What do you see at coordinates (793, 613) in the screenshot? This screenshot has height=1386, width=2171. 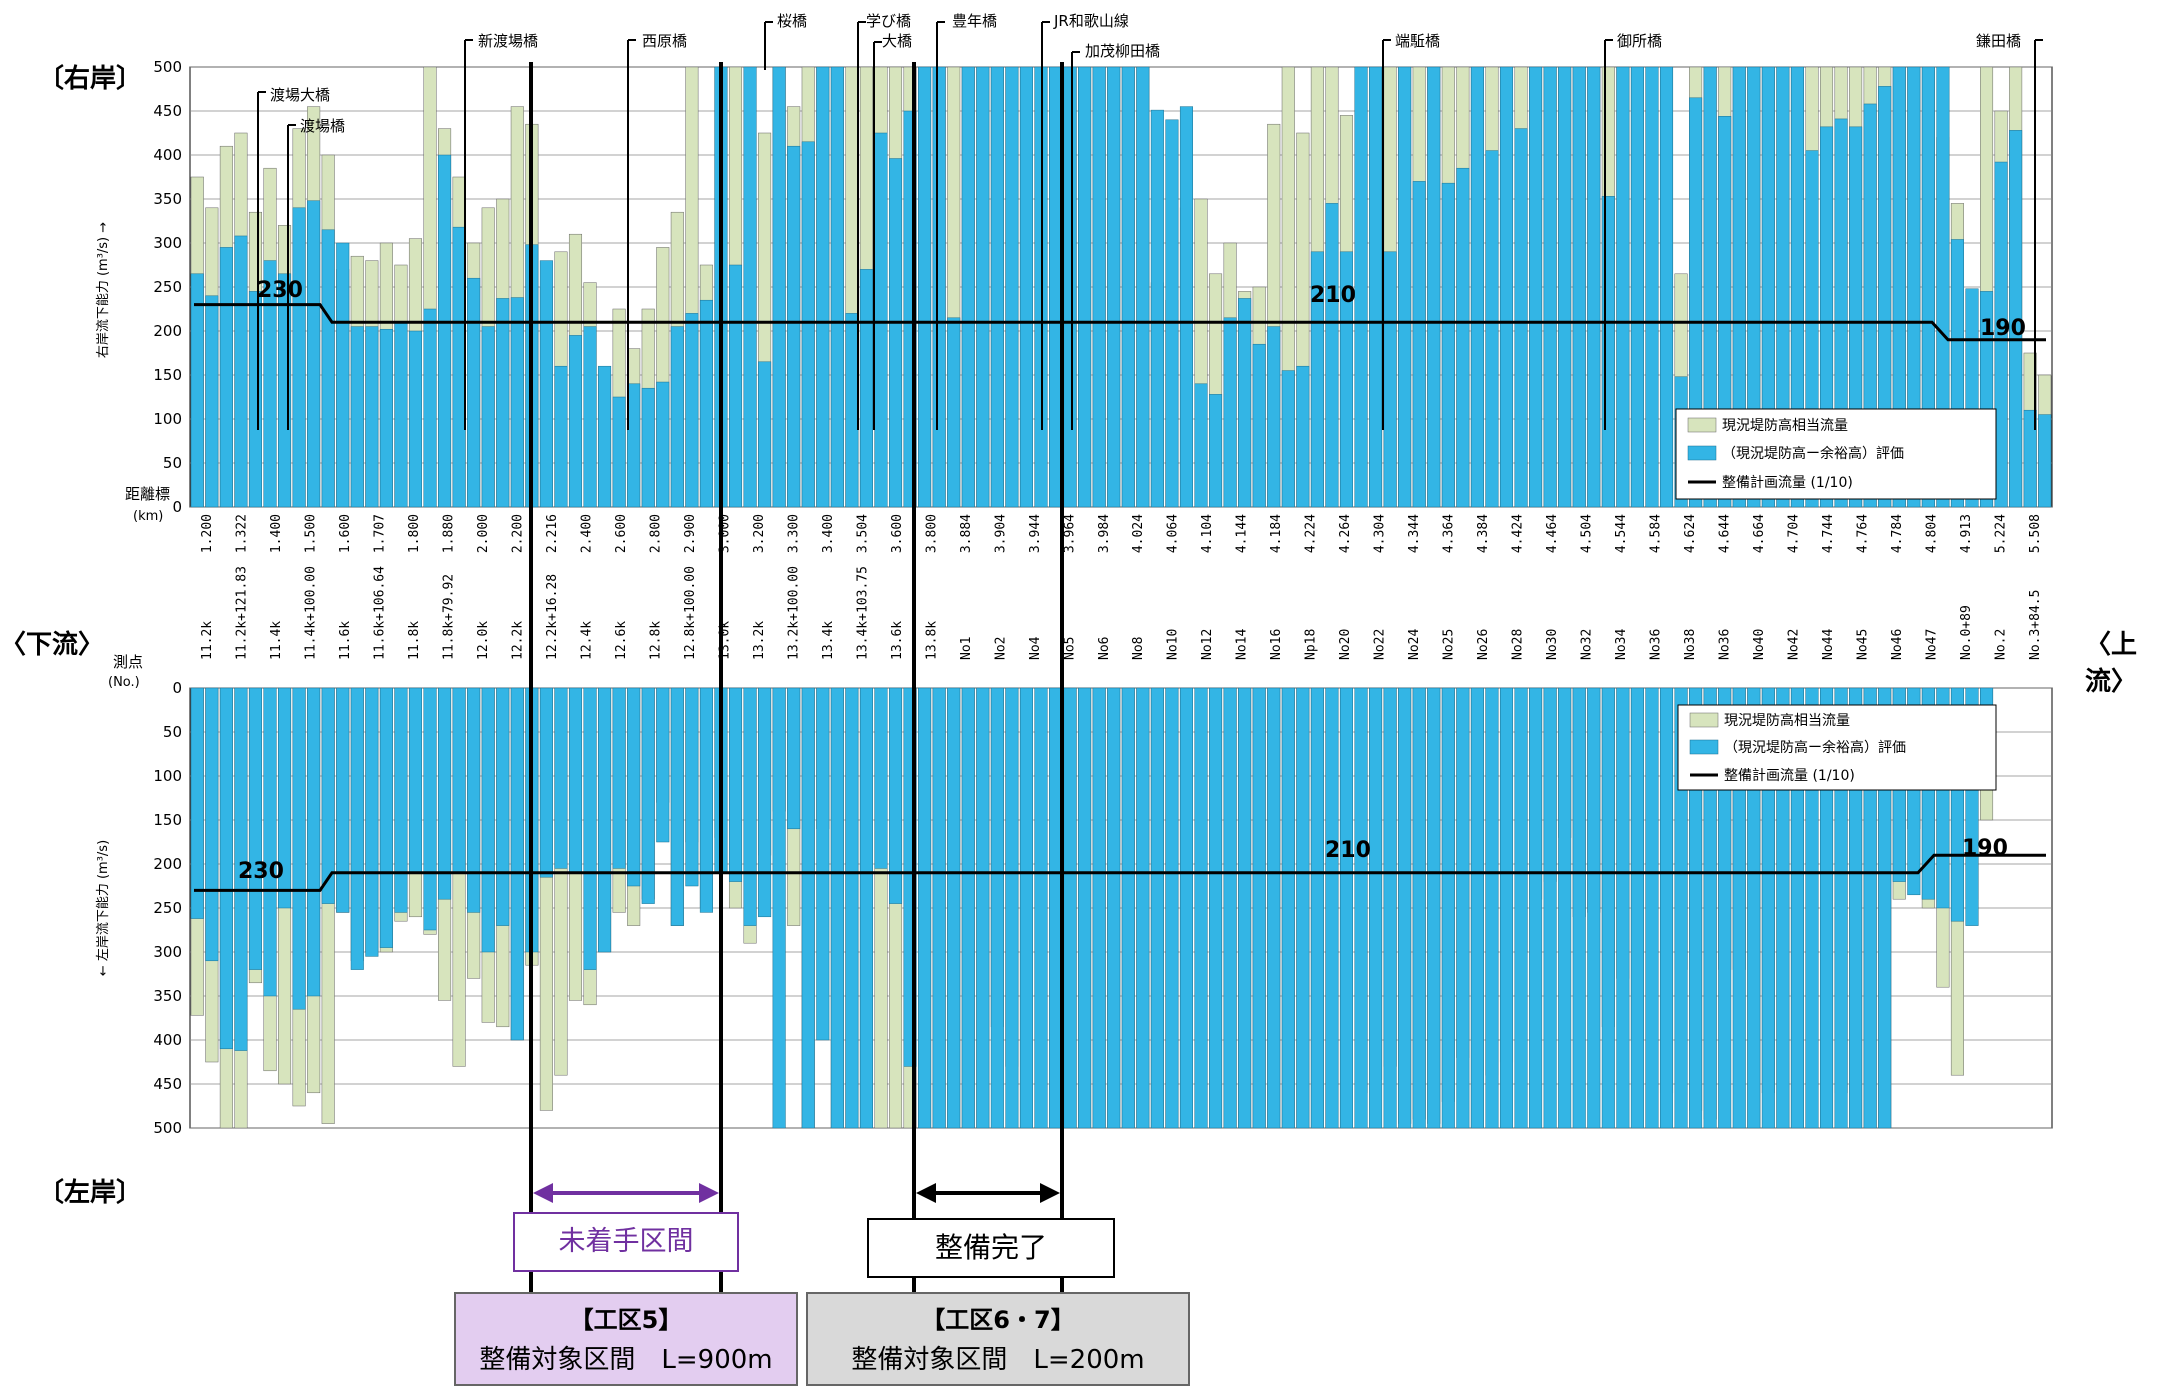 I see `bottom-x-tick-label: 13.2k+100.00` at bounding box center [793, 613].